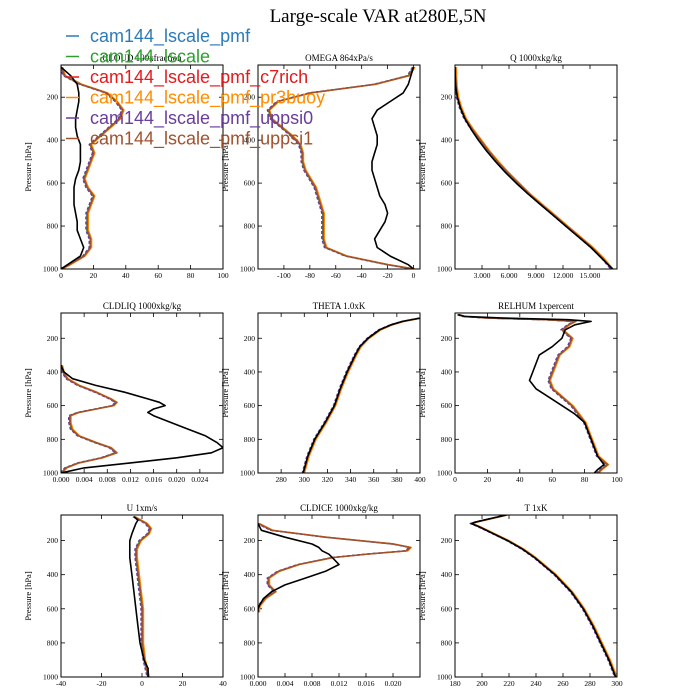  What do you see at coordinates (563, 683) in the screenshot?
I see `x-tick-label: 260` at bounding box center [563, 683].